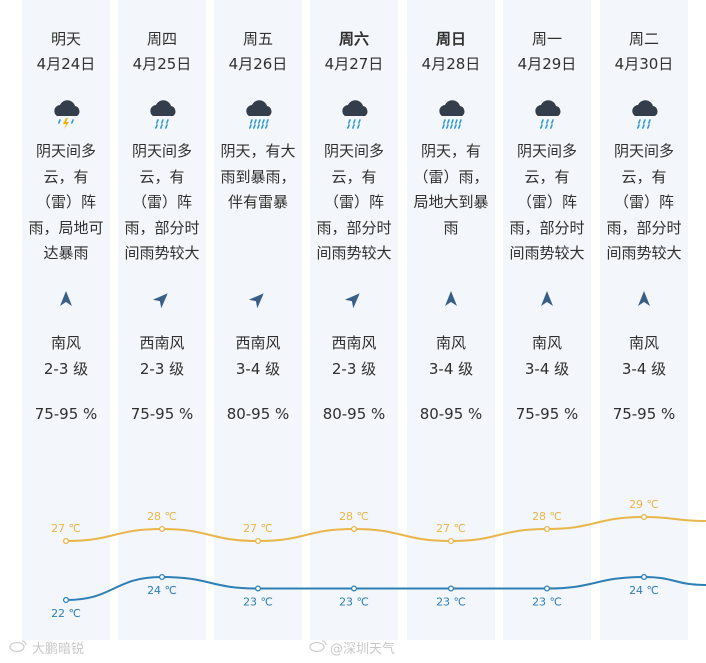 The height and width of the screenshot is (663, 706). Describe the element at coordinates (451, 202) in the screenshot. I see `description-line: 局地大到暴` at that location.